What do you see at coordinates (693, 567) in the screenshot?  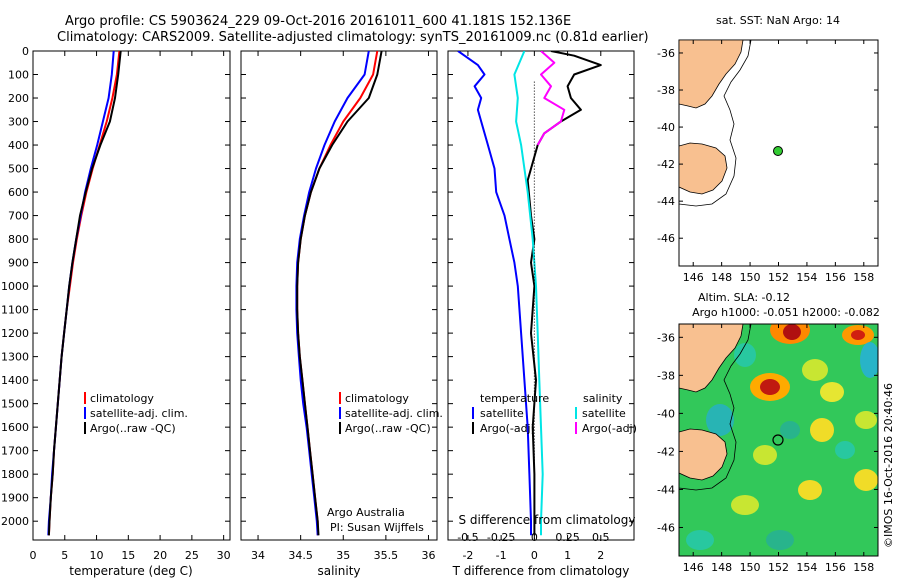 I see `lon-tick-label: 146` at bounding box center [693, 567].